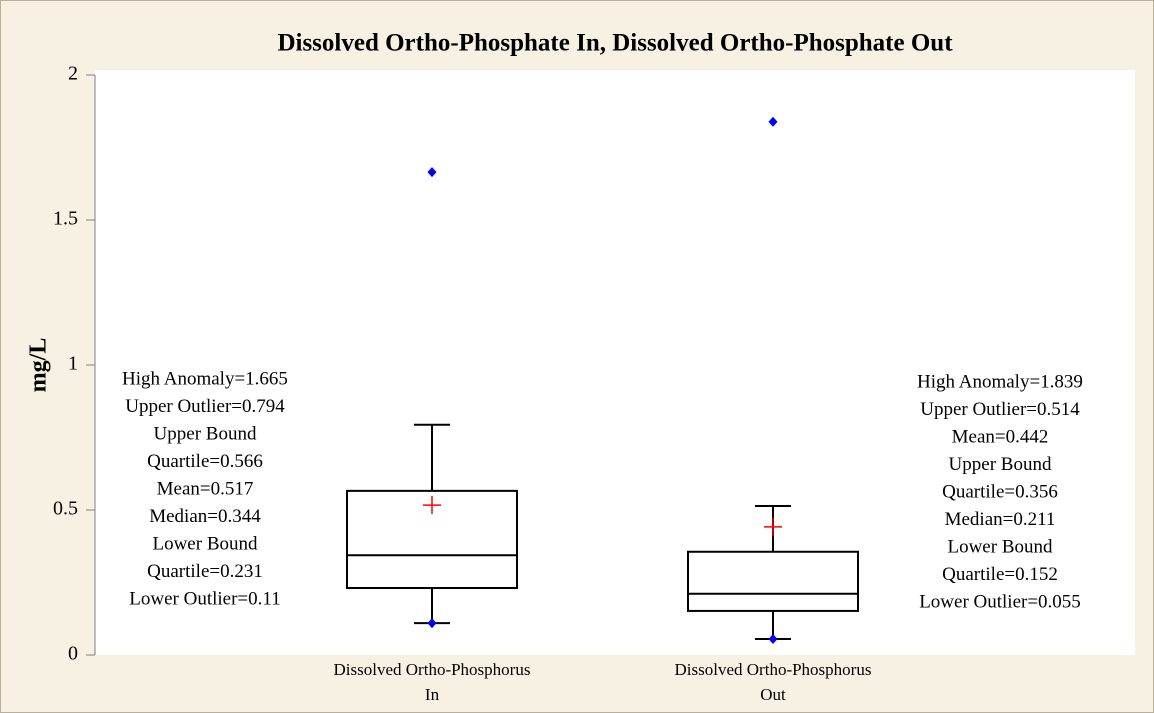 The width and height of the screenshot is (1154, 713). Describe the element at coordinates (1000, 519) in the screenshot. I see `annotation: Median=0.211` at that location.